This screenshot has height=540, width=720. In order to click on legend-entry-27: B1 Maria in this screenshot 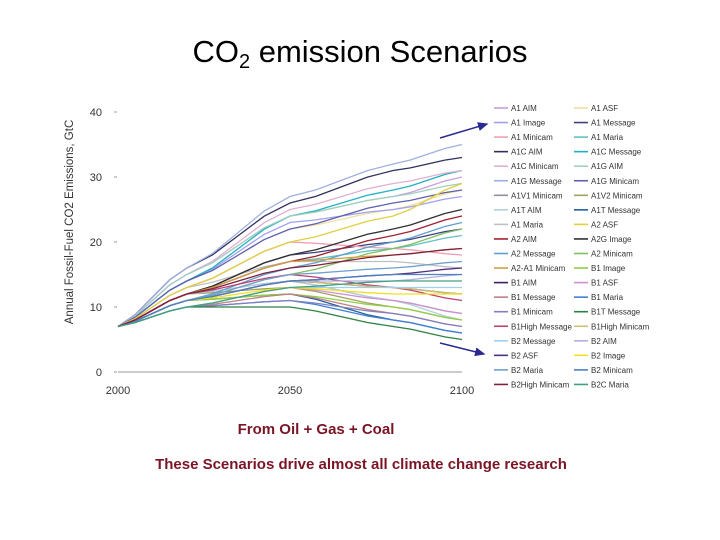, I will do `click(599, 297)`.